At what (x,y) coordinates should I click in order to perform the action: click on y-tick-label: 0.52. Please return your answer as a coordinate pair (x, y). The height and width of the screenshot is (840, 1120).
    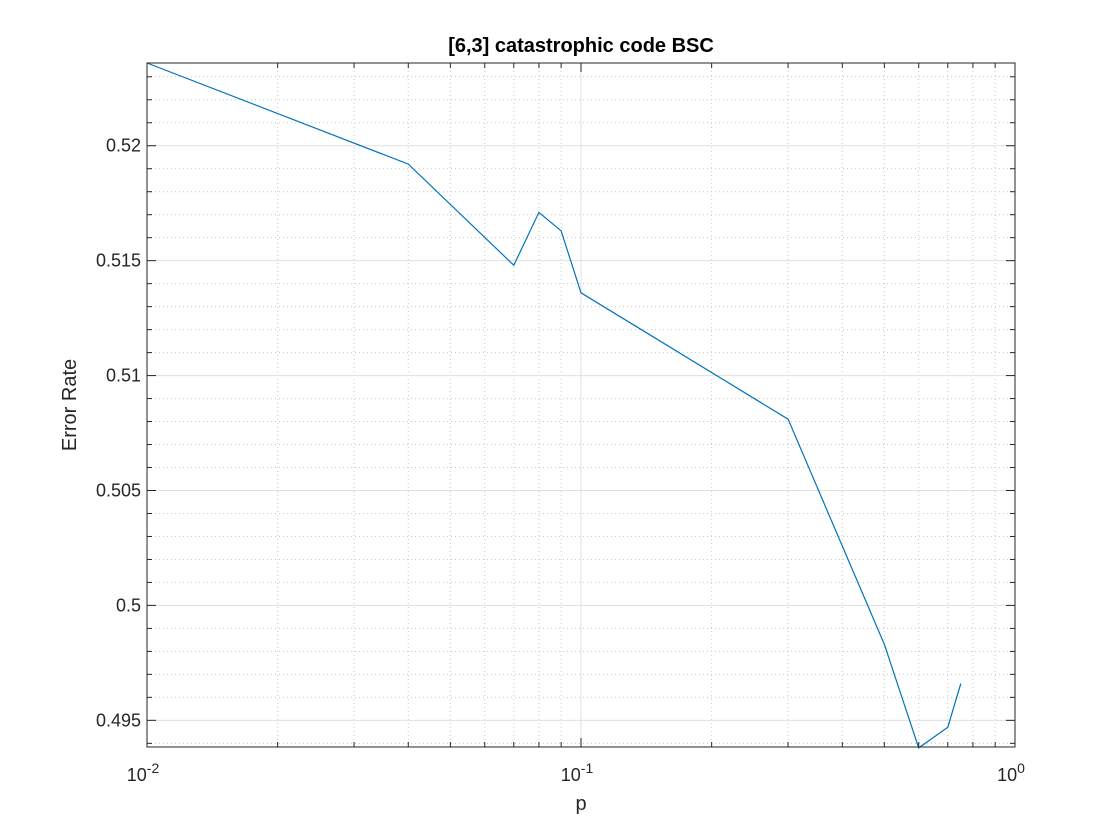
    Looking at the image, I should click on (123, 146).